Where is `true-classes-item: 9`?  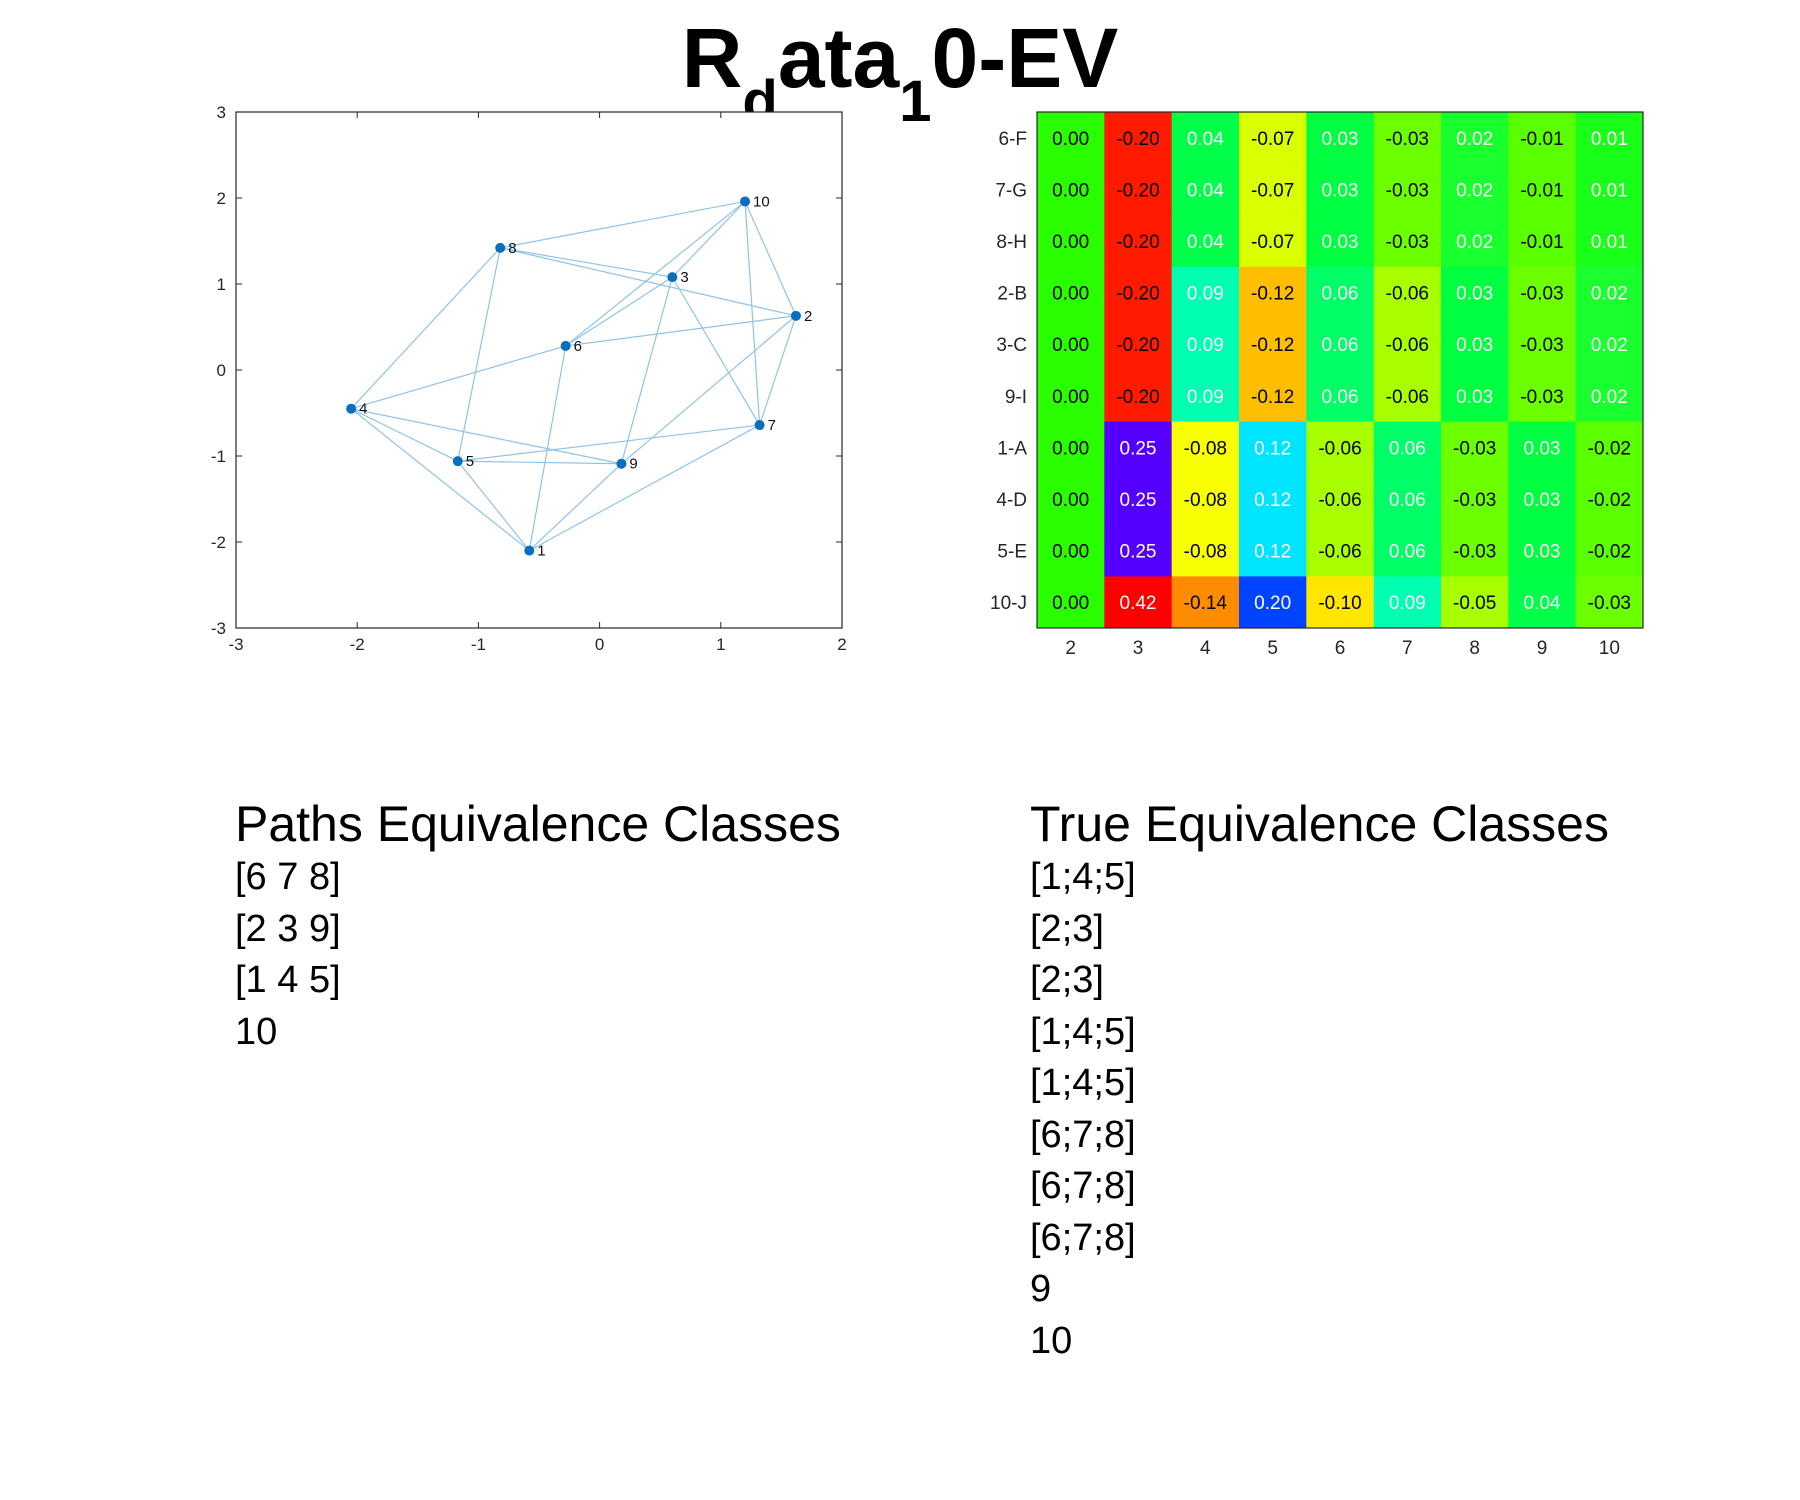 true-classes-item: 9 is located at coordinates (1041, 1289).